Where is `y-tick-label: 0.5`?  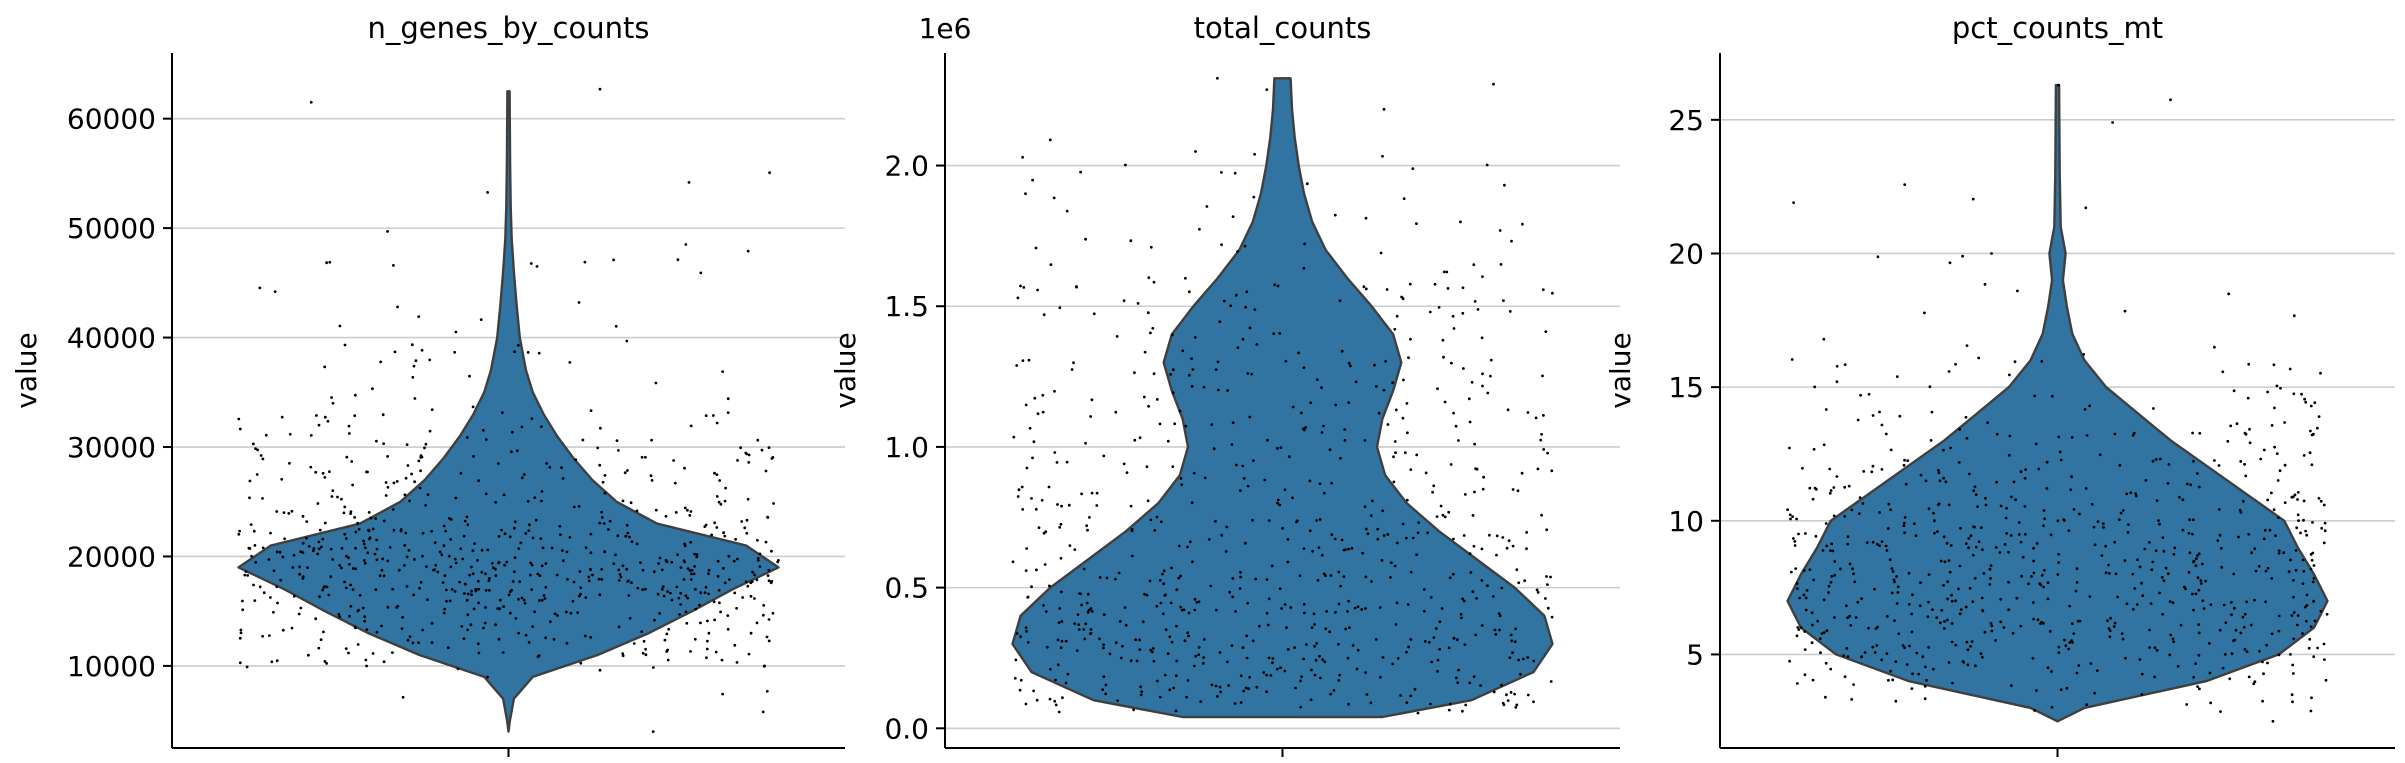 y-tick-label: 0.5 is located at coordinates (906, 588).